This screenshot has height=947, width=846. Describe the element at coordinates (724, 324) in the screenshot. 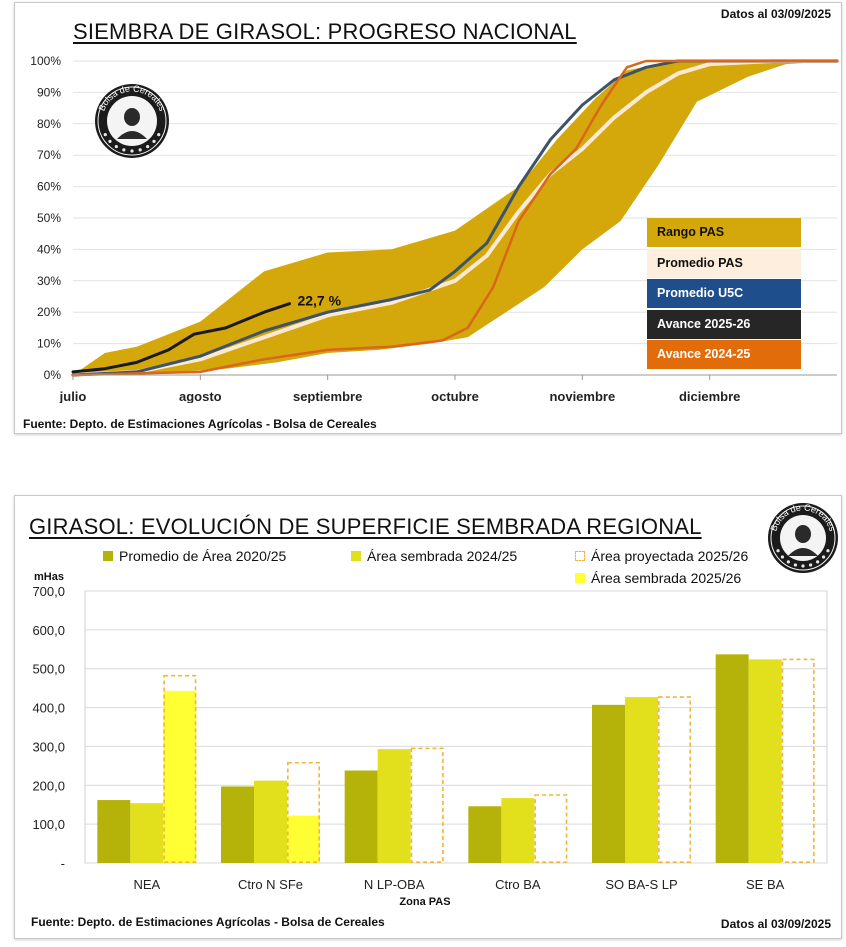

I see `legend-avance-2025-26: Avance 2025-26` at that location.